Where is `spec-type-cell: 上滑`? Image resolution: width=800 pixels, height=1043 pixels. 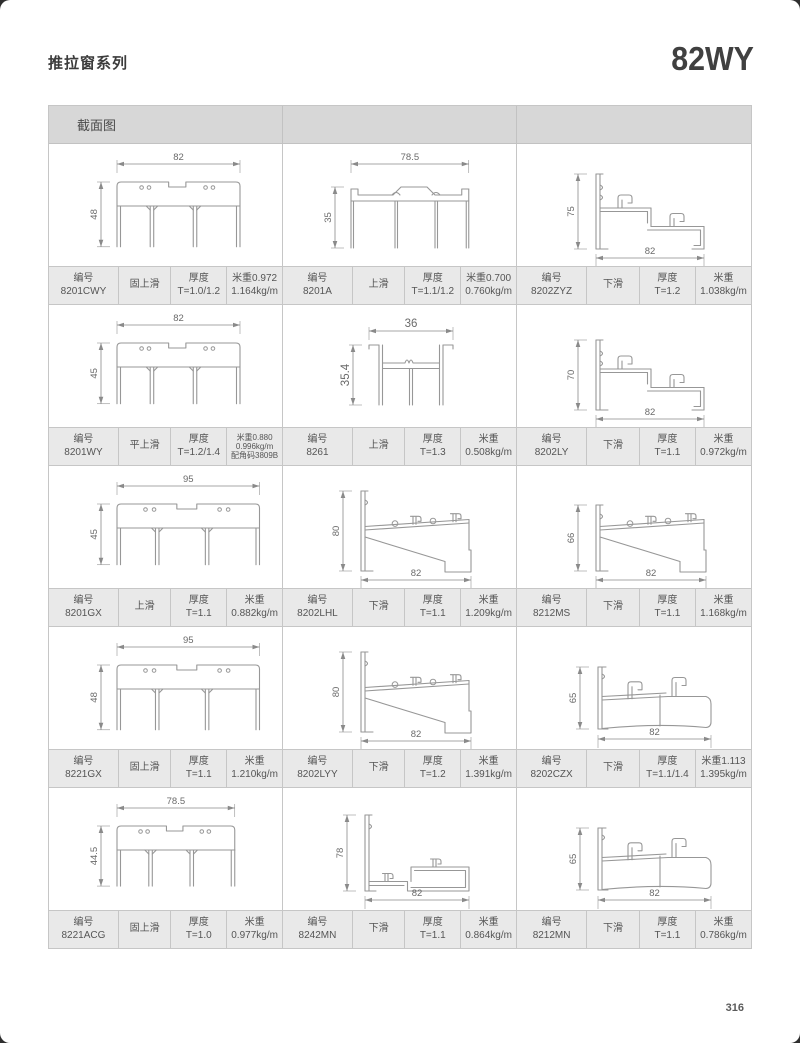
spec-type-cell: 上滑 is located at coordinates (379, 285).